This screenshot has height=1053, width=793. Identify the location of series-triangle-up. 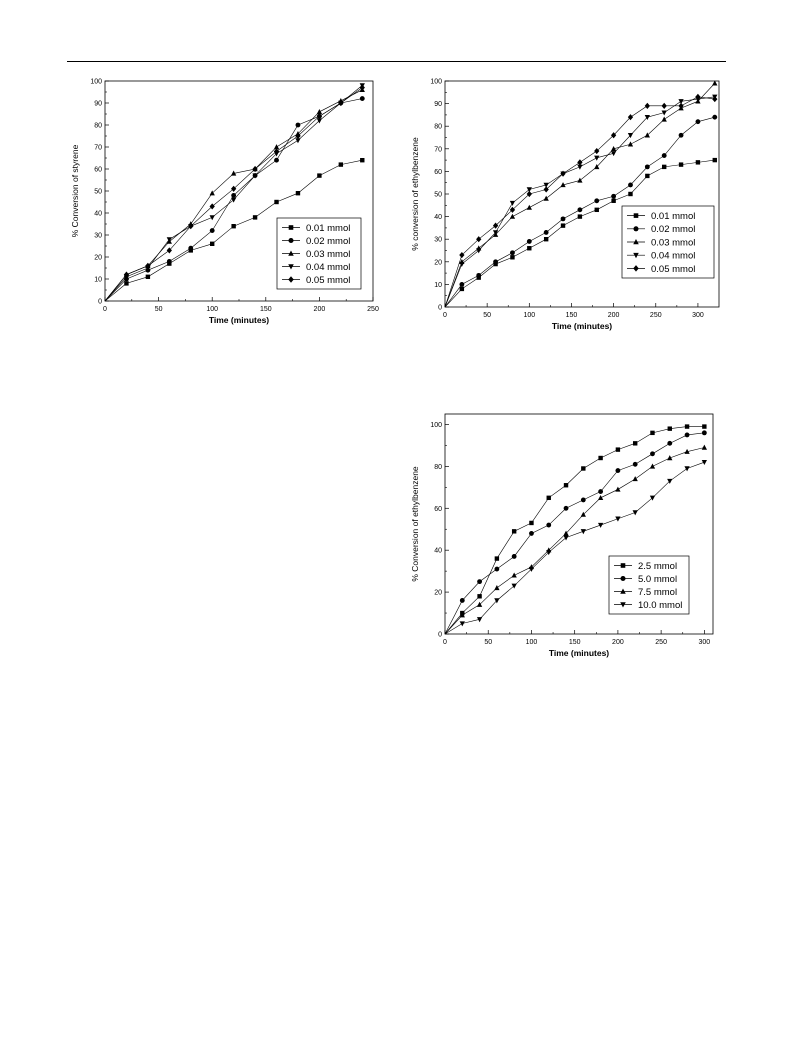
(575, 539).